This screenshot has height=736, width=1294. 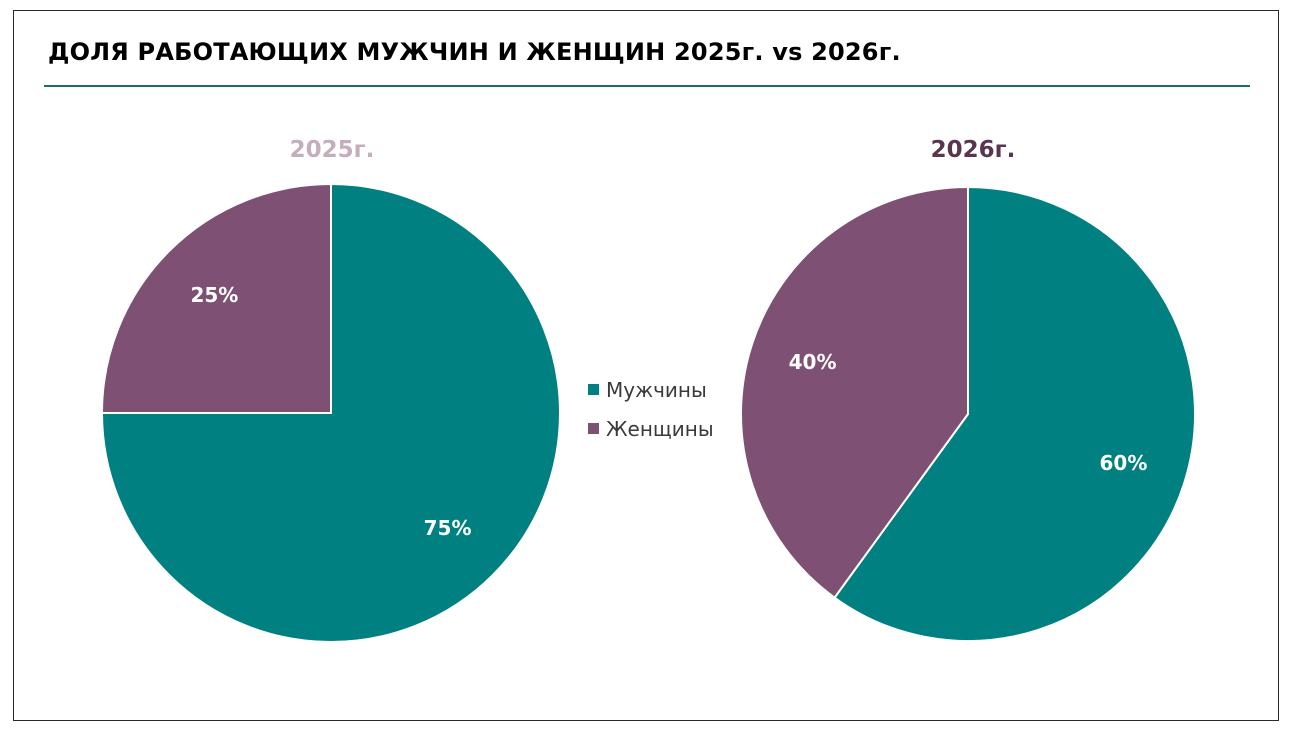 I want to click on data-label-2025-men: 75%, so click(x=448, y=528).